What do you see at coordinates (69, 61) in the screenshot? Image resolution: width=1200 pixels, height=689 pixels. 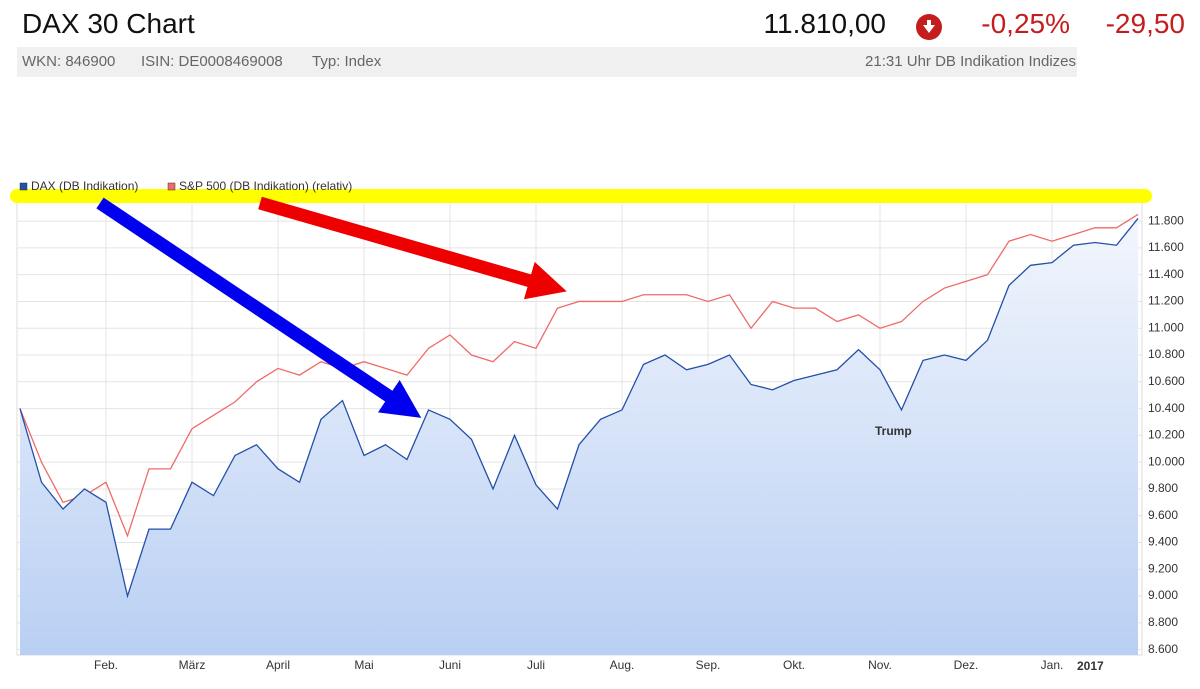 I see `wkn: WKN: 846900` at bounding box center [69, 61].